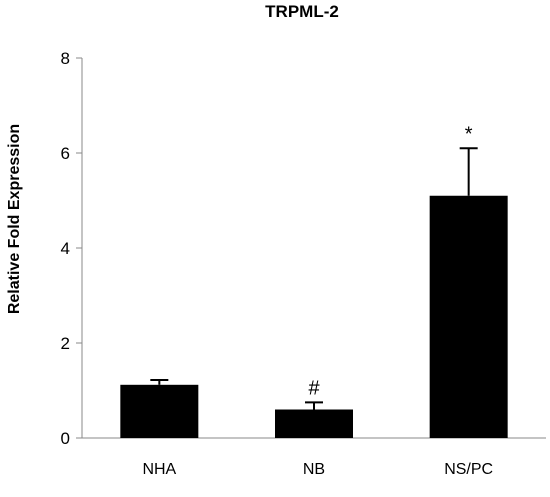 The height and width of the screenshot is (497, 550). I want to click on y-axis-label: Relative Fold Expression, so click(14, 219).